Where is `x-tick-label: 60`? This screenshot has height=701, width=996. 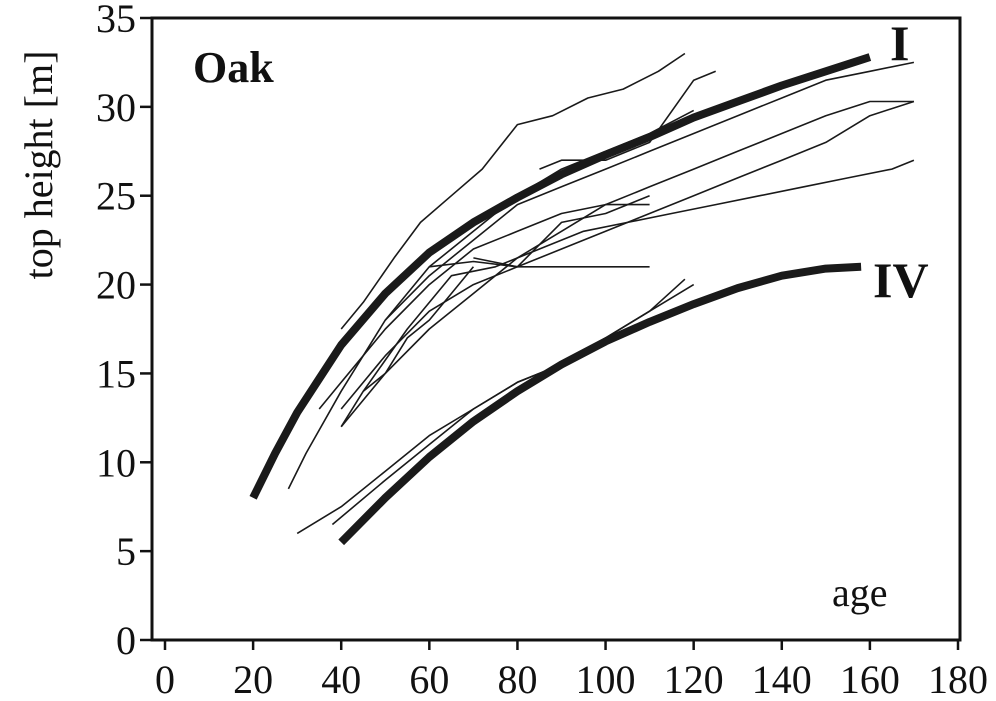 x-tick-label: 60 is located at coordinates (429, 679).